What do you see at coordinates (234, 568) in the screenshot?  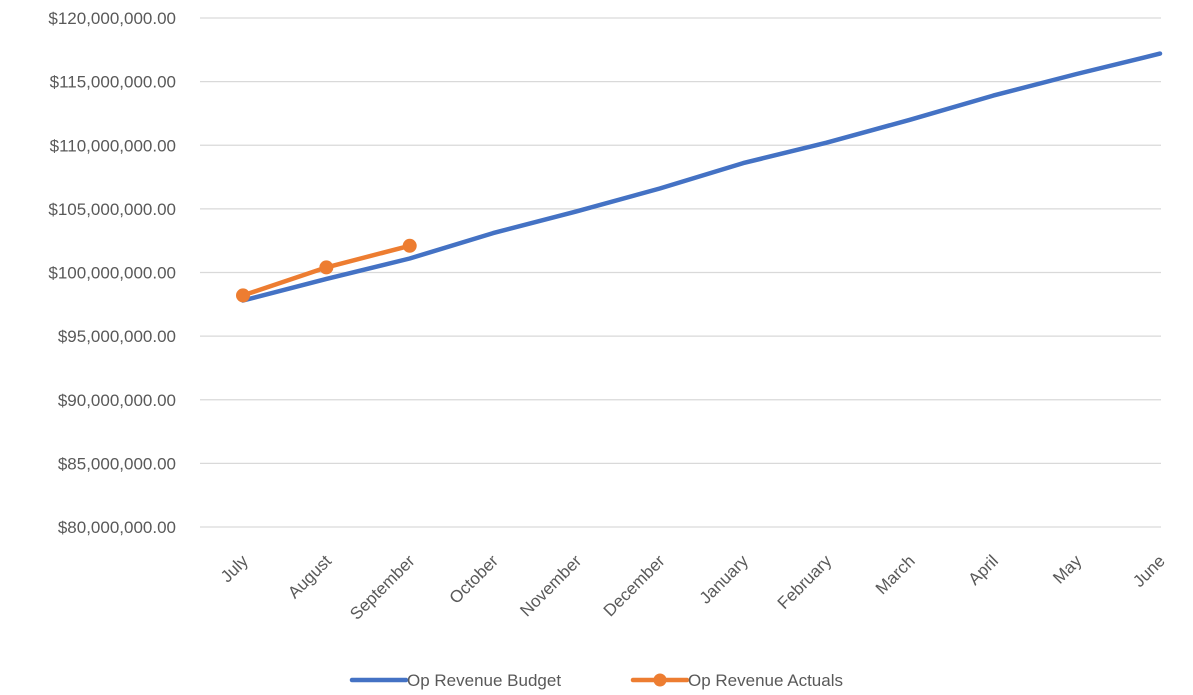 I see `x-tick-label: July` at bounding box center [234, 568].